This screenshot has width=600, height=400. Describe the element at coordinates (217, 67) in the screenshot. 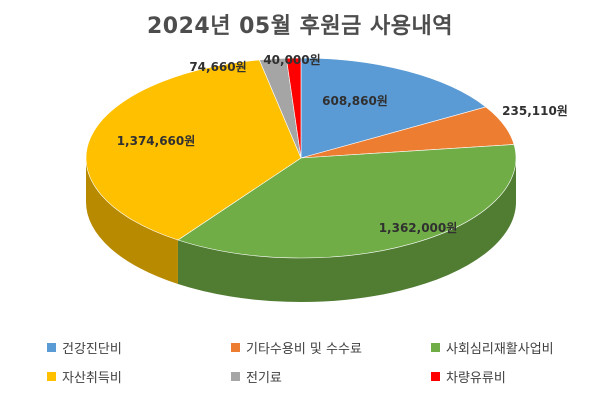

I see `data-label-4: 74,660원` at that location.